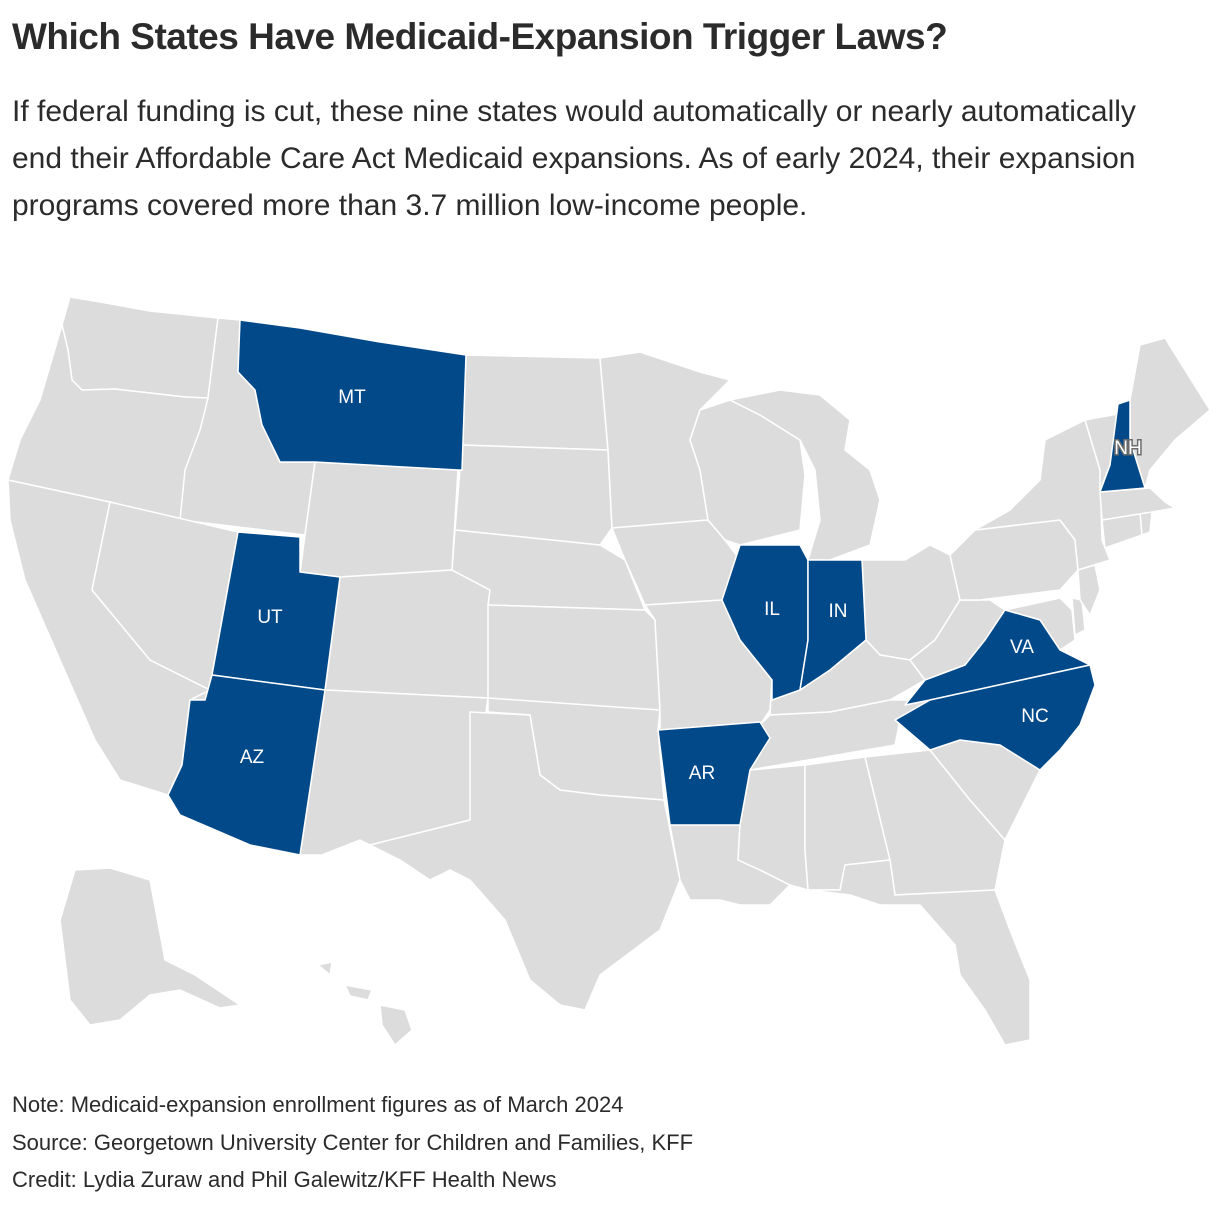 This screenshot has width=1220, height=1210. What do you see at coordinates (535, 402) in the screenshot?
I see `state-ND` at bounding box center [535, 402].